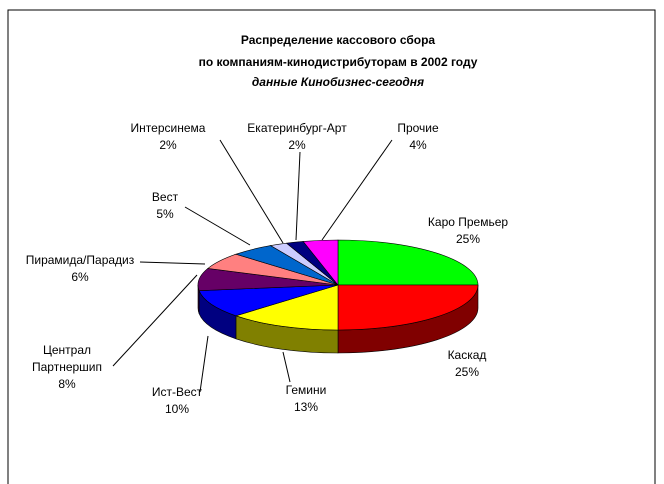 Image resolution: width=664 pixels, height=484 pixels. Describe the element at coordinates (67, 384) in the screenshot. I see `value-label: 8%` at that location.